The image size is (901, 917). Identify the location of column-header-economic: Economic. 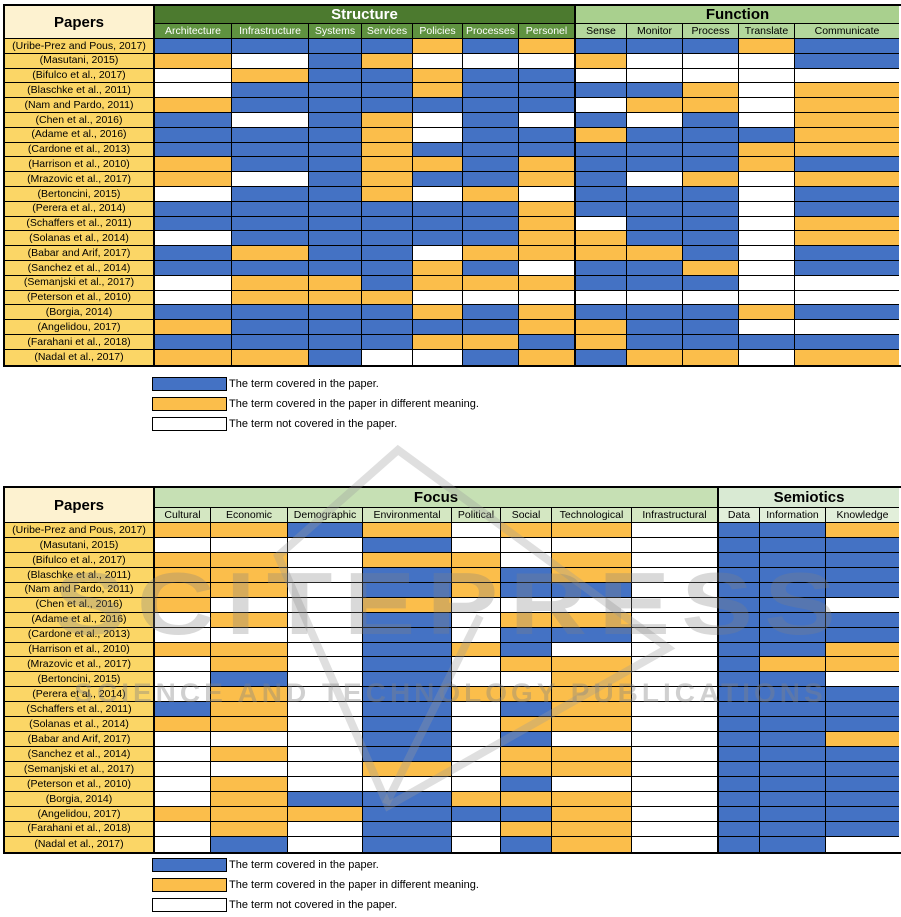
(249, 515).